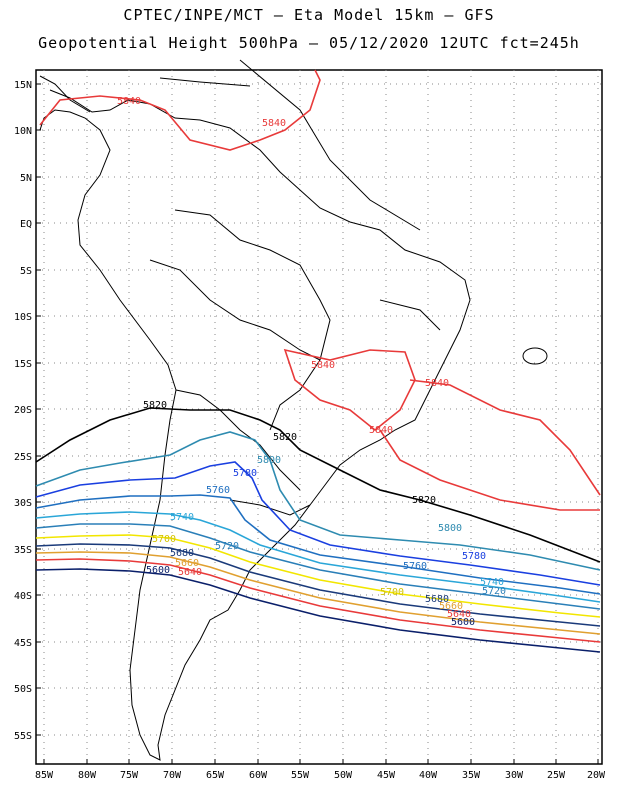 Image resolution: width=618 pixels, height=800 pixels. Describe the element at coordinates (26, 178) in the screenshot. I see `lat-label: 5N` at that location.